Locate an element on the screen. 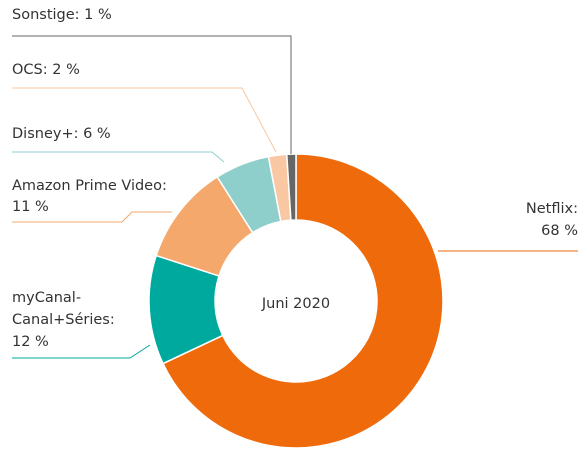  slice-label: myCanal- is located at coordinates (46, 298).